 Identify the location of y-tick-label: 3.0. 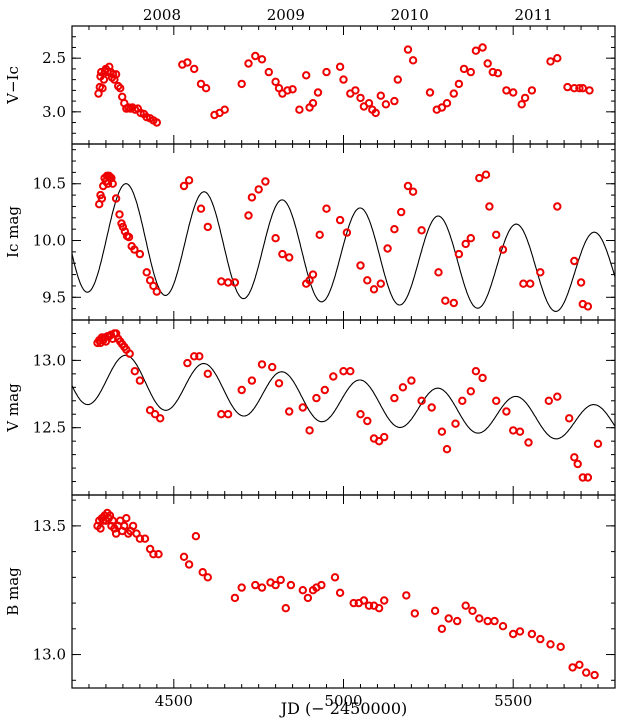
(54, 112).